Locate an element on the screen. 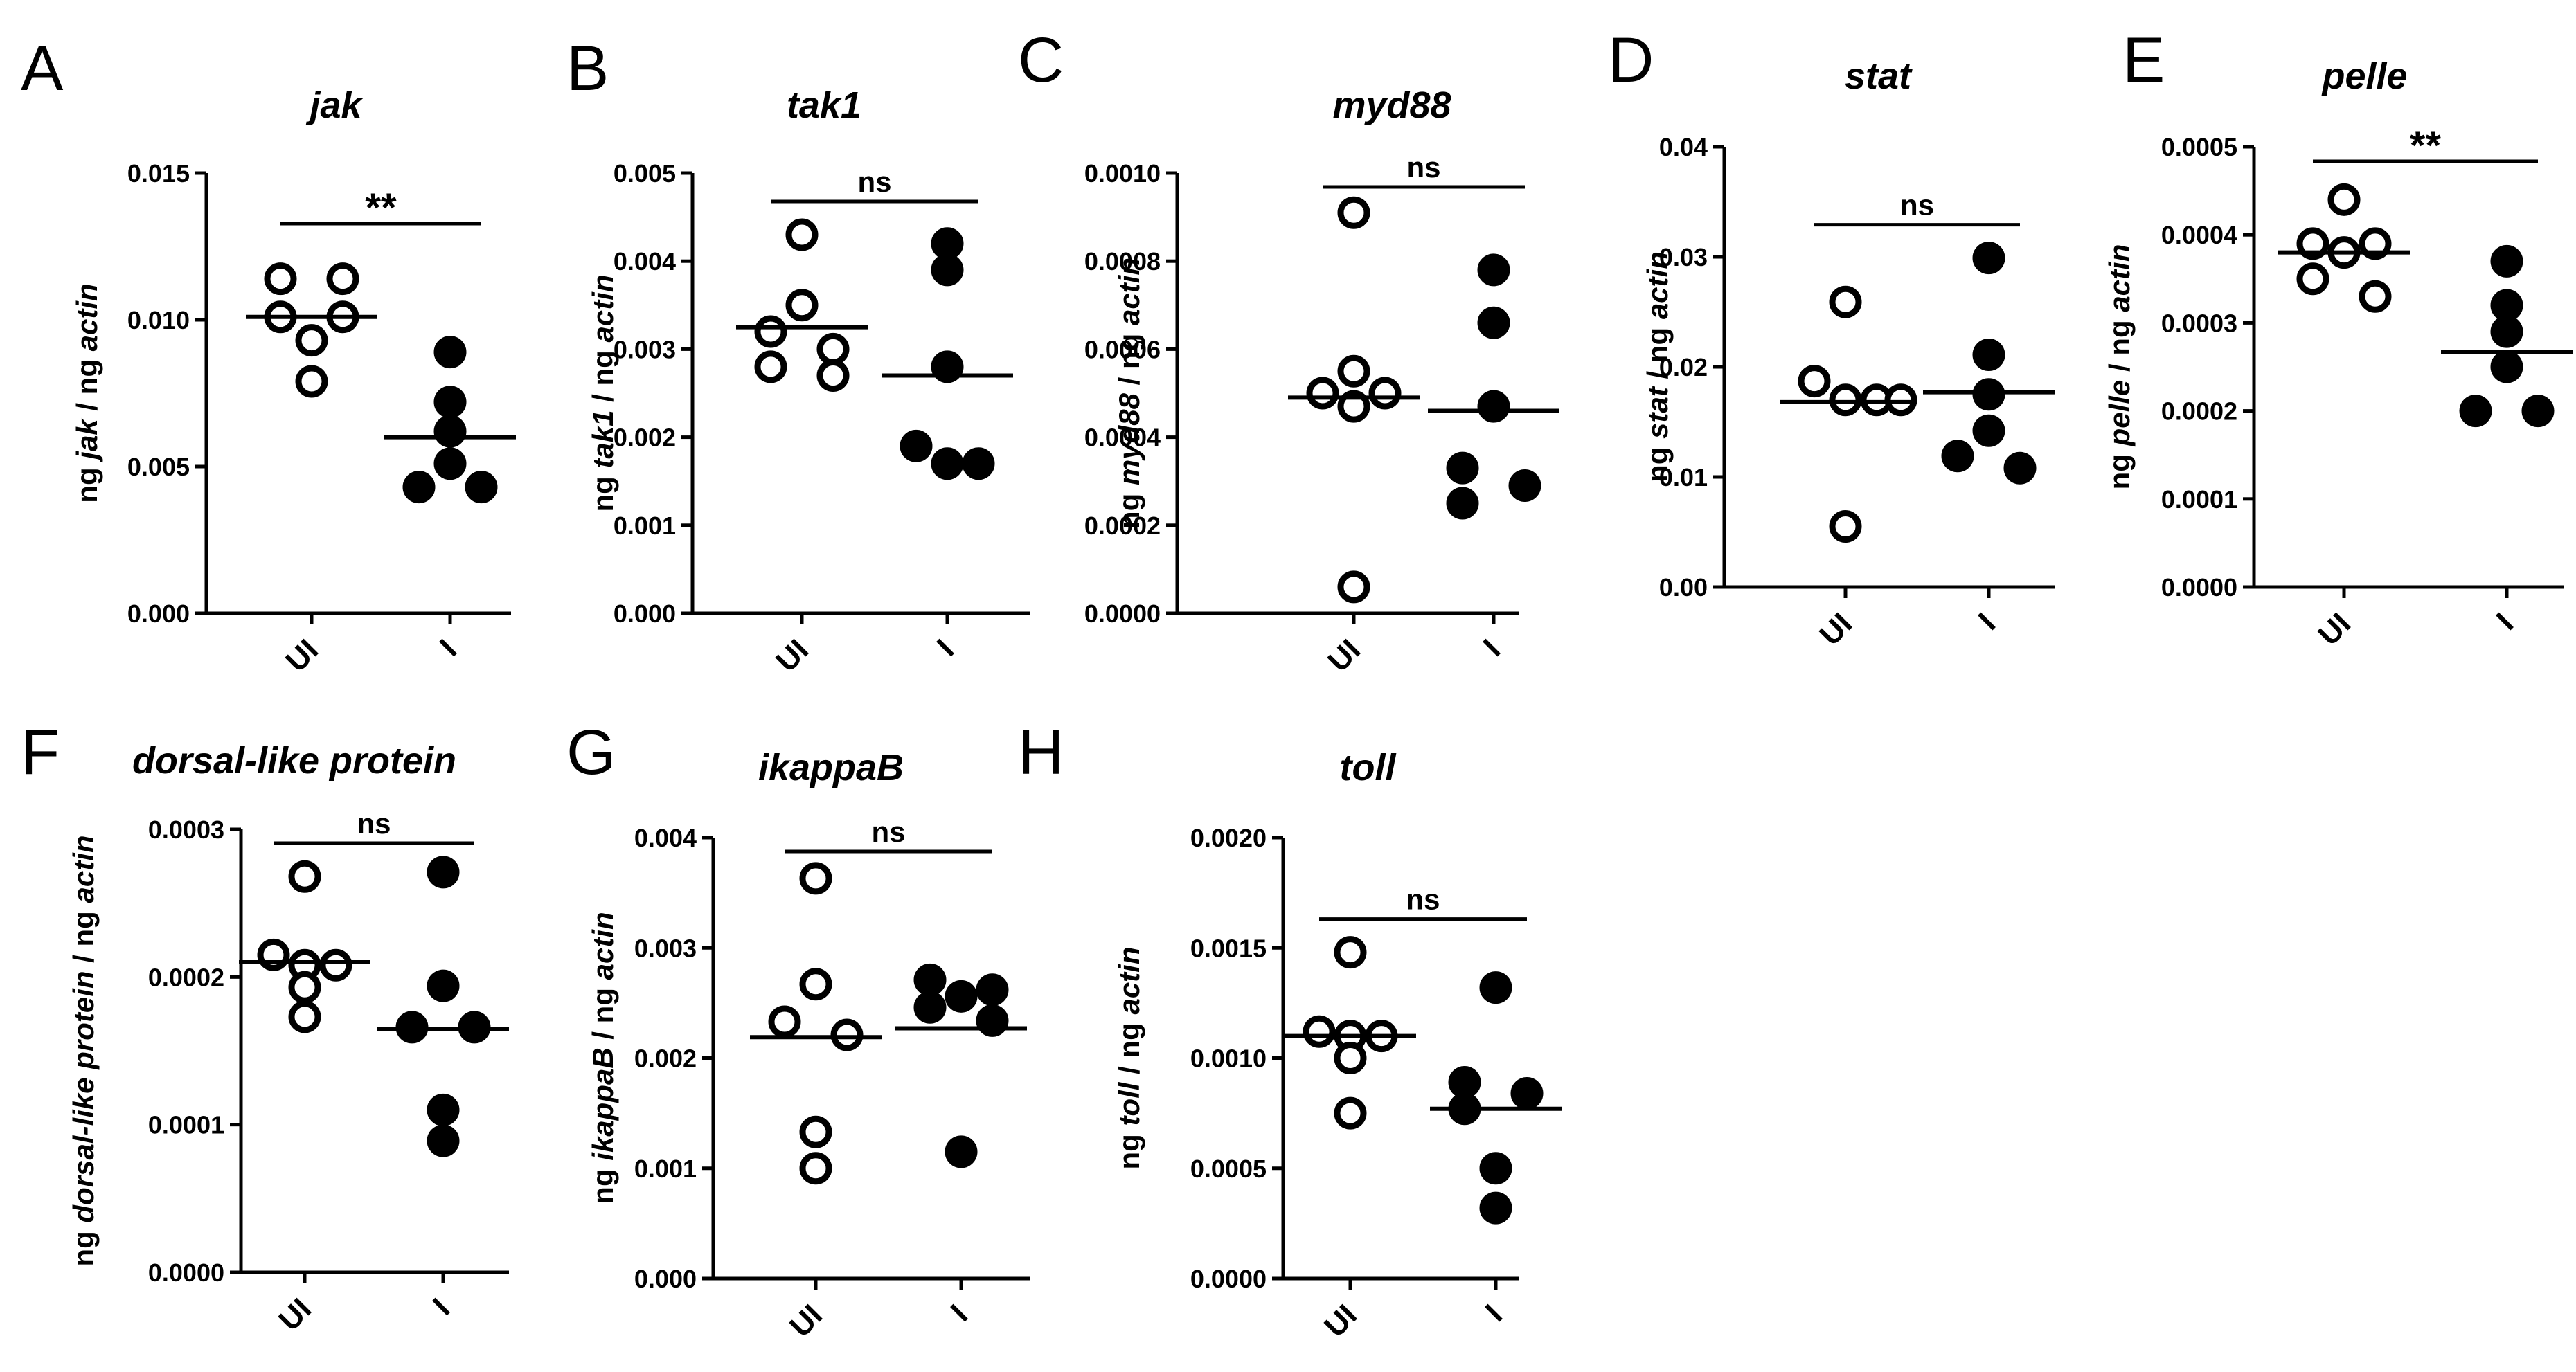 The height and width of the screenshot is (1372, 2576). y-axis-label: ng ikappaB / ng actin is located at coordinates (603, 1058).